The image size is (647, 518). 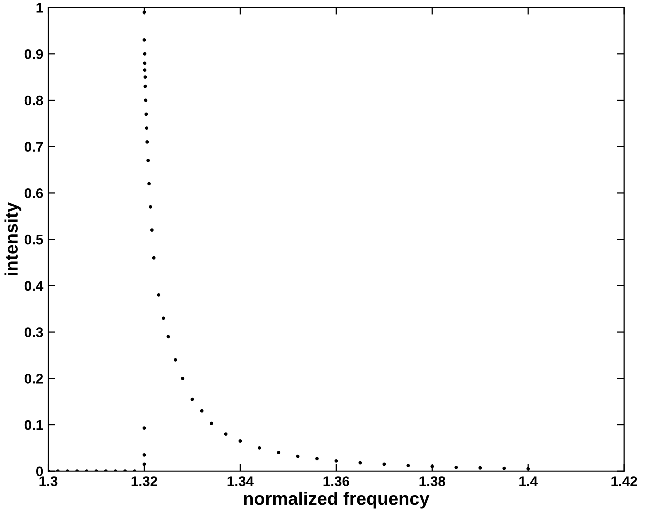 What do you see at coordinates (241, 481) in the screenshot?
I see `x-tick-label: 1.34` at bounding box center [241, 481].